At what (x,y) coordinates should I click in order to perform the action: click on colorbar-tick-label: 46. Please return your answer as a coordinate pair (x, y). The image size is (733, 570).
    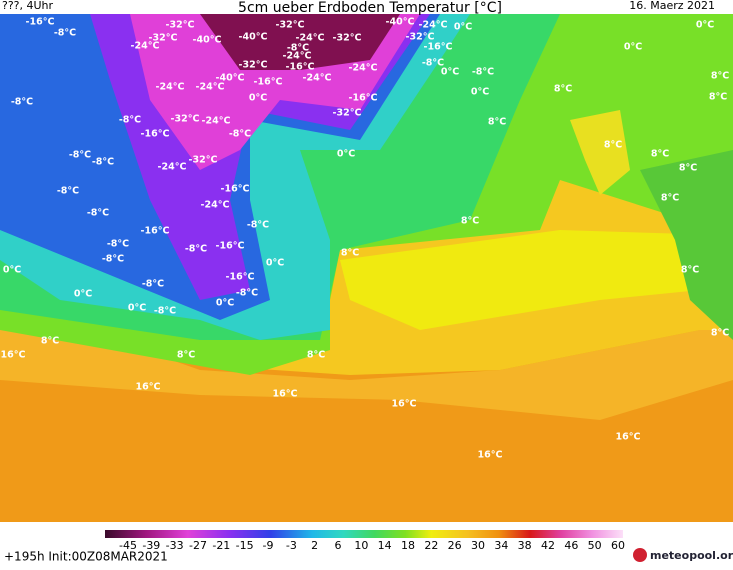
    Looking at the image, I should click on (571, 545).